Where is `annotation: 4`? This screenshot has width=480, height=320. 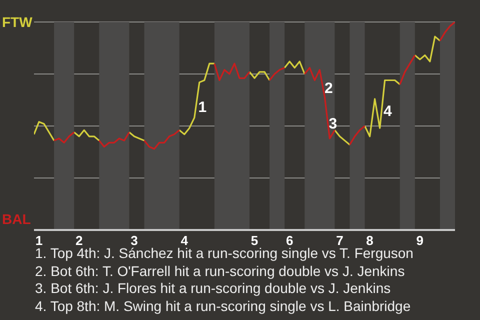
annotation: 4 is located at coordinates (387, 111).